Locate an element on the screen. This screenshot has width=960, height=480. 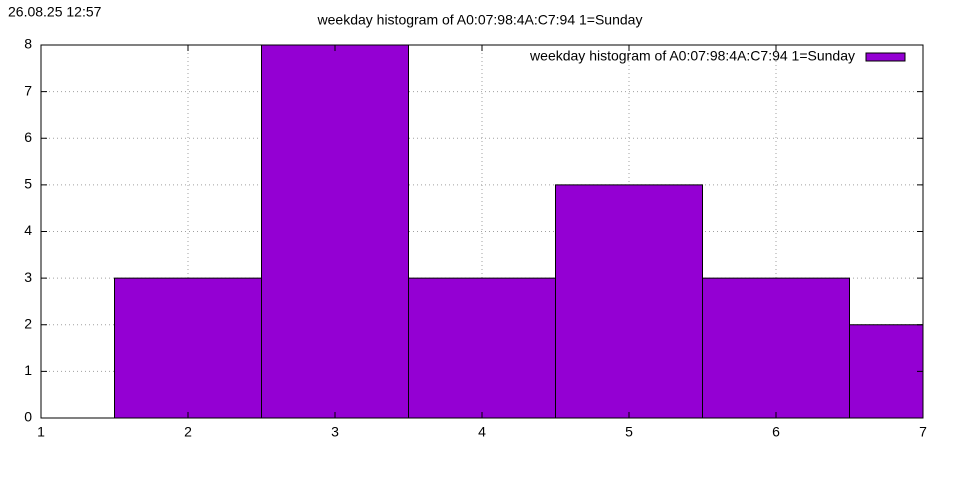
timestamp: 26.08.25 12:57 is located at coordinates (55, 12).